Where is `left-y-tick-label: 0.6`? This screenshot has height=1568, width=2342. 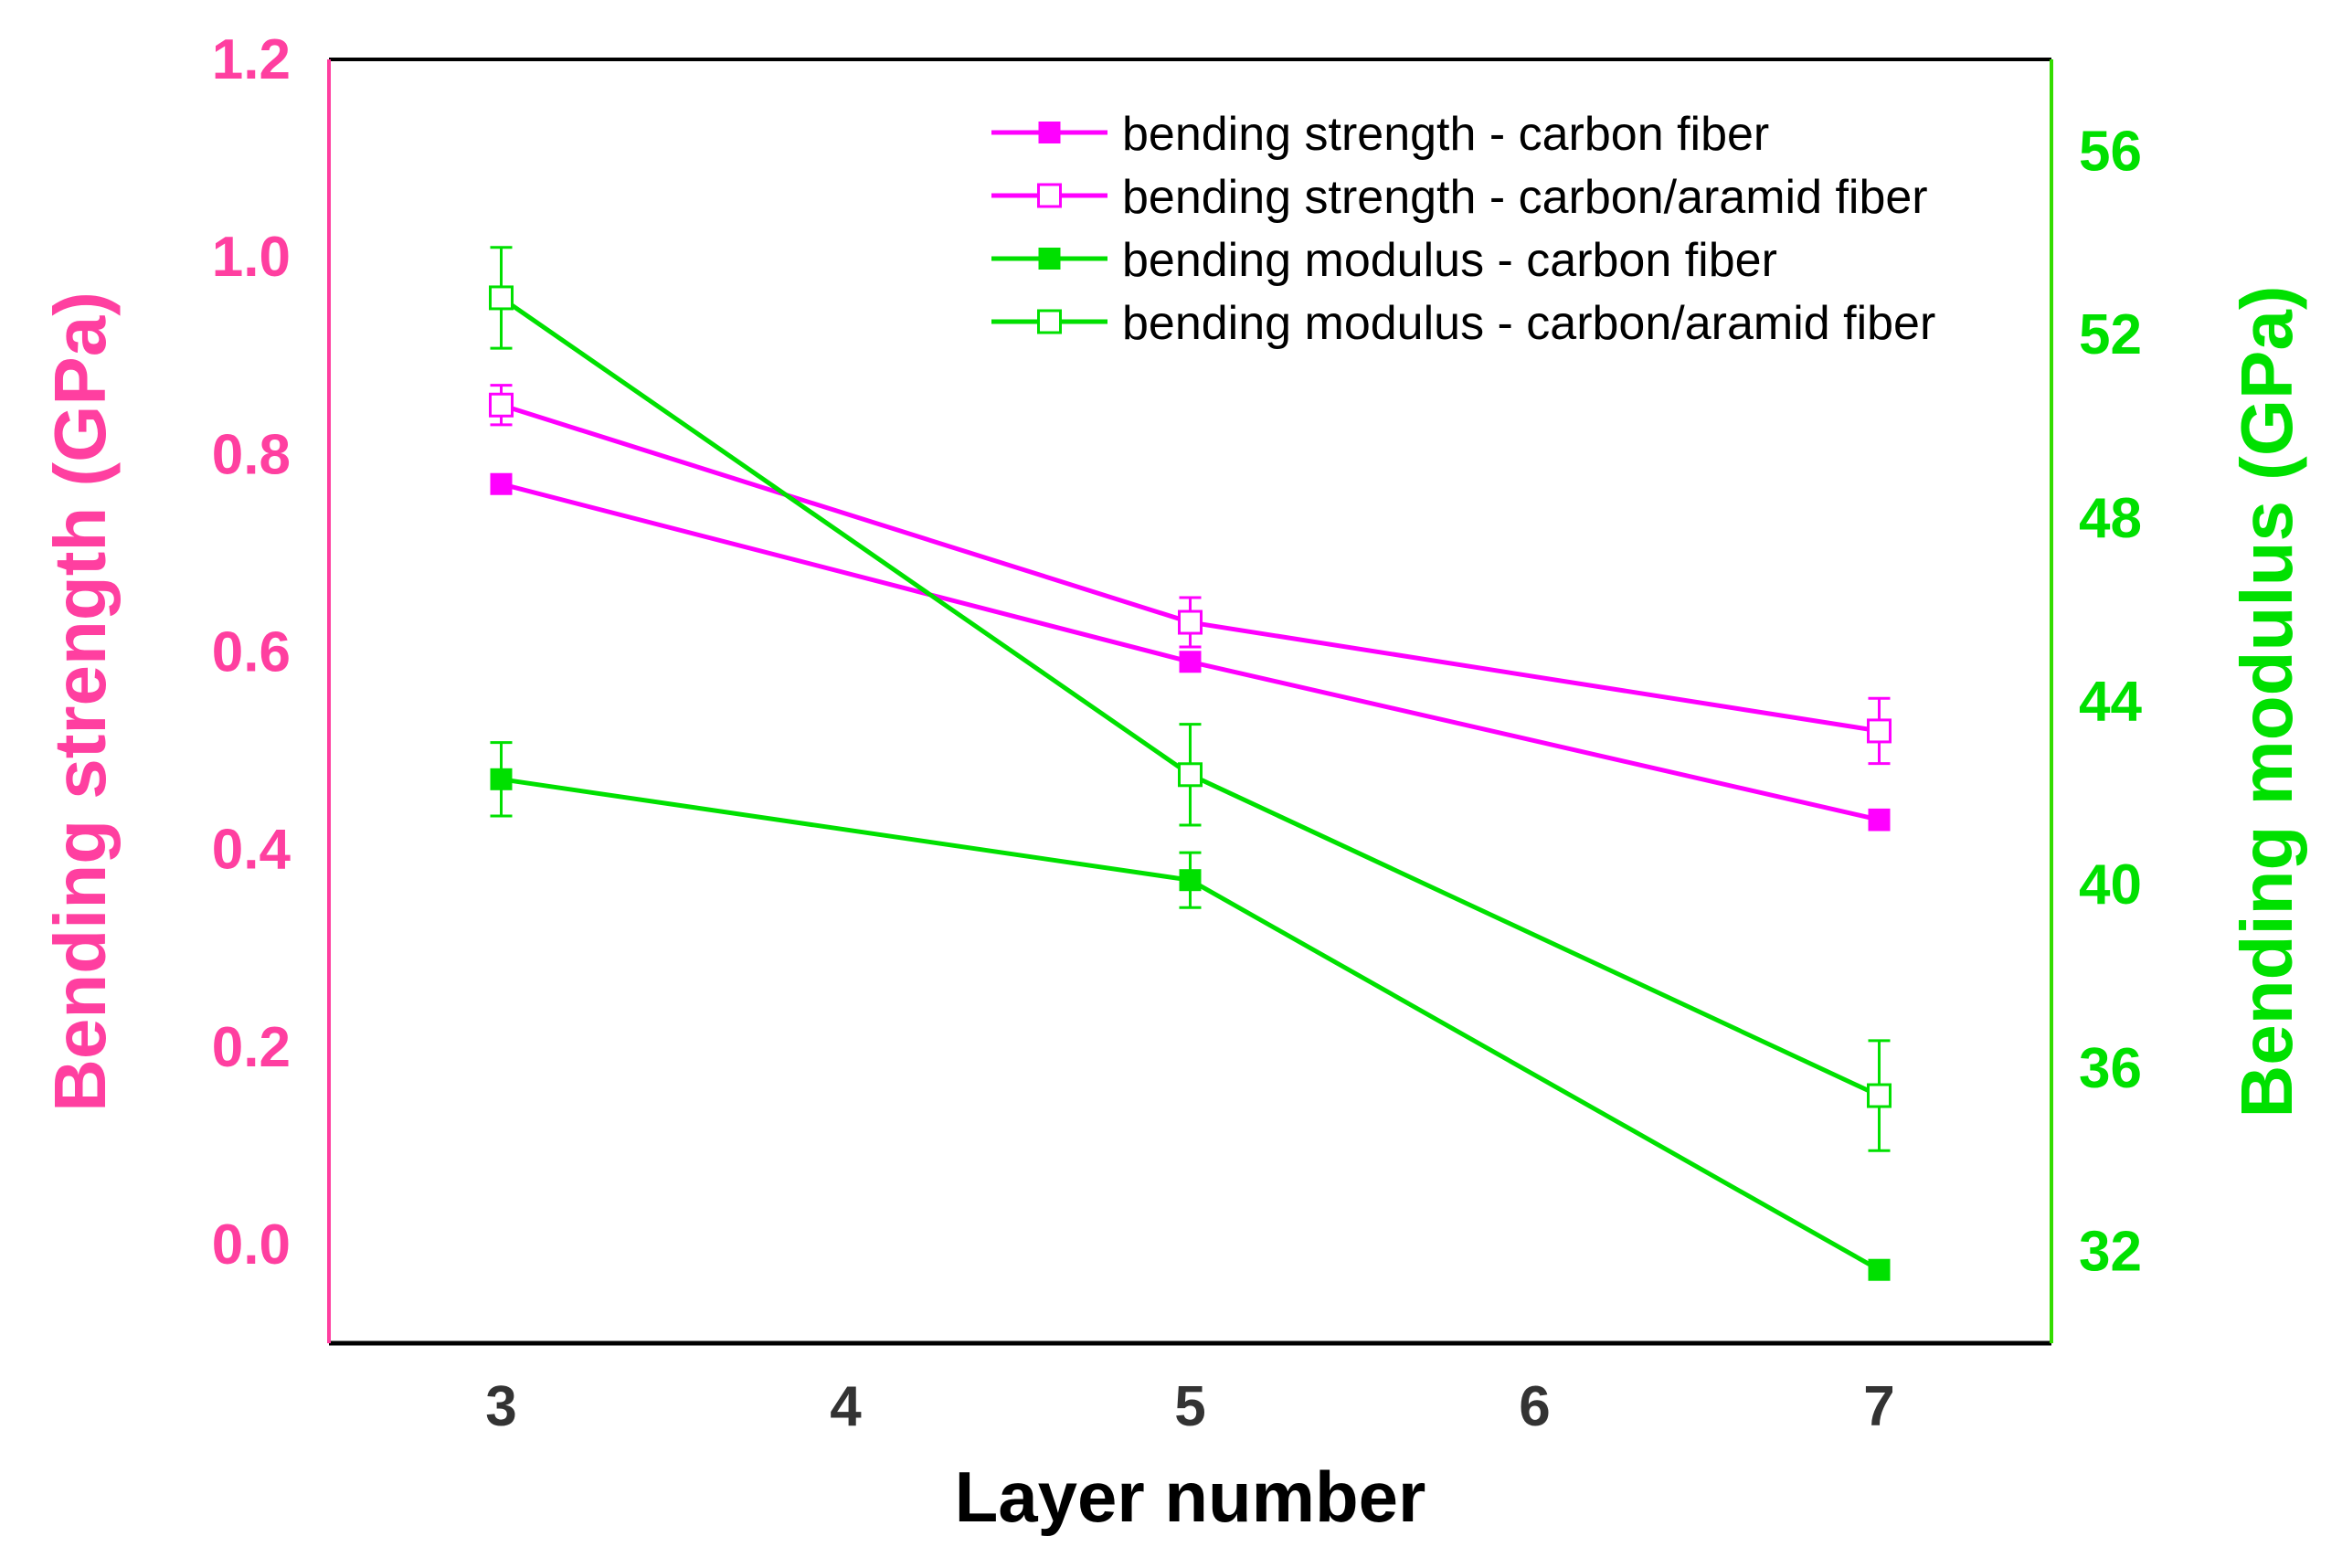 left-y-tick-label: 0.6 is located at coordinates (251, 652).